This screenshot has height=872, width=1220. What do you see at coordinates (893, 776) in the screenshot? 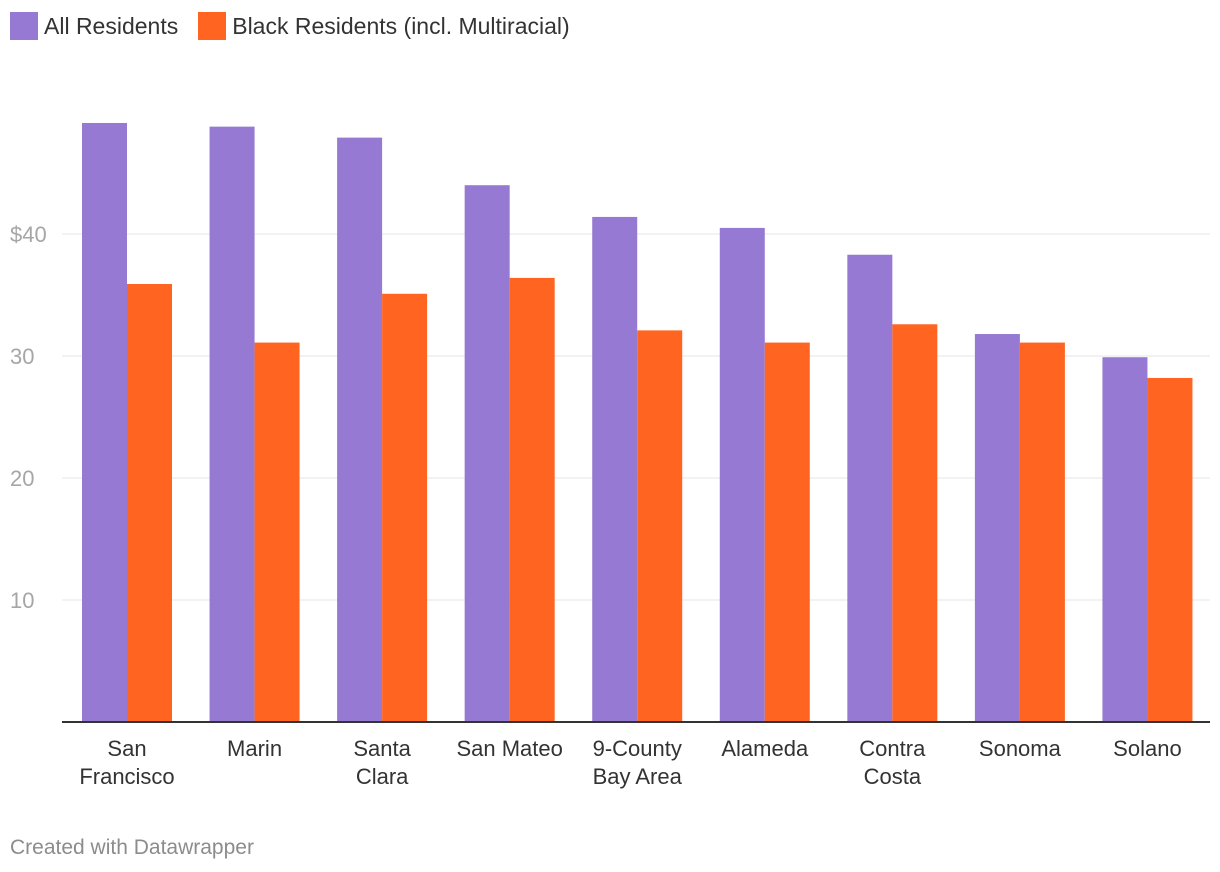
I see `x-tick-label: Costa` at bounding box center [893, 776].